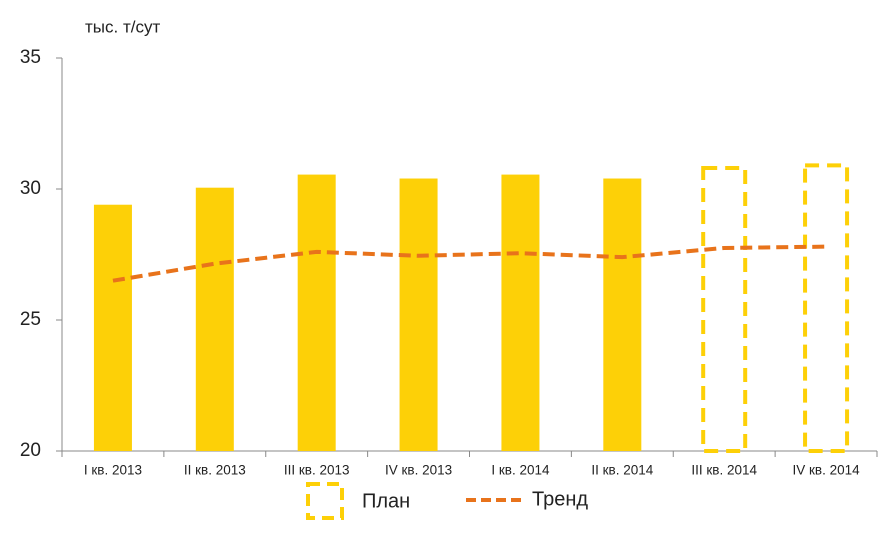 This screenshot has height=549, width=893. I want to click on x-tick-label: III кв. 2014, so click(724, 470).